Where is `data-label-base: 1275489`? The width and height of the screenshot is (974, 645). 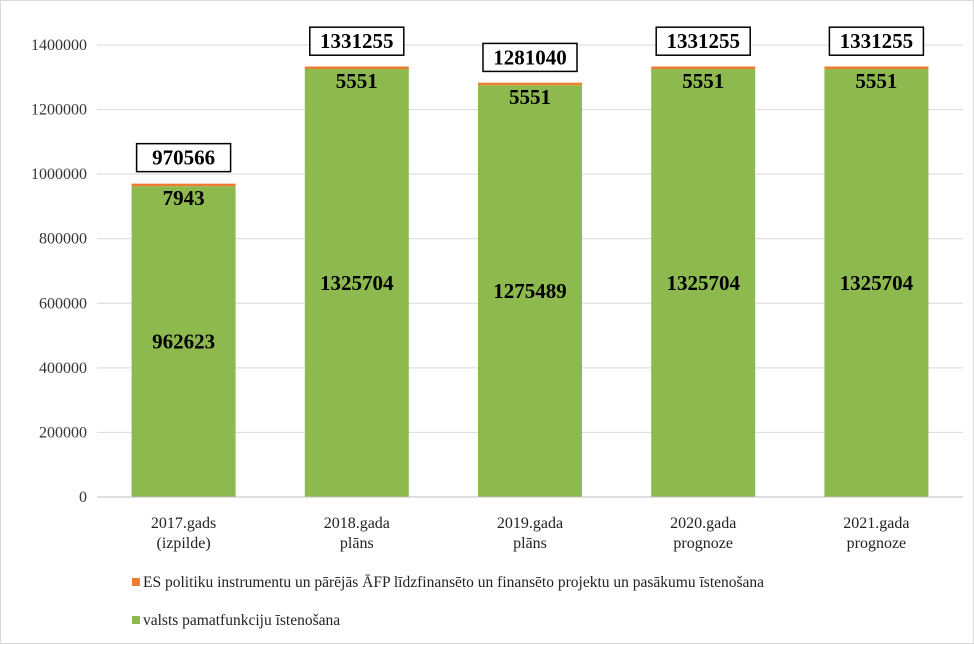 data-label-base: 1275489 is located at coordinates (530, 291).